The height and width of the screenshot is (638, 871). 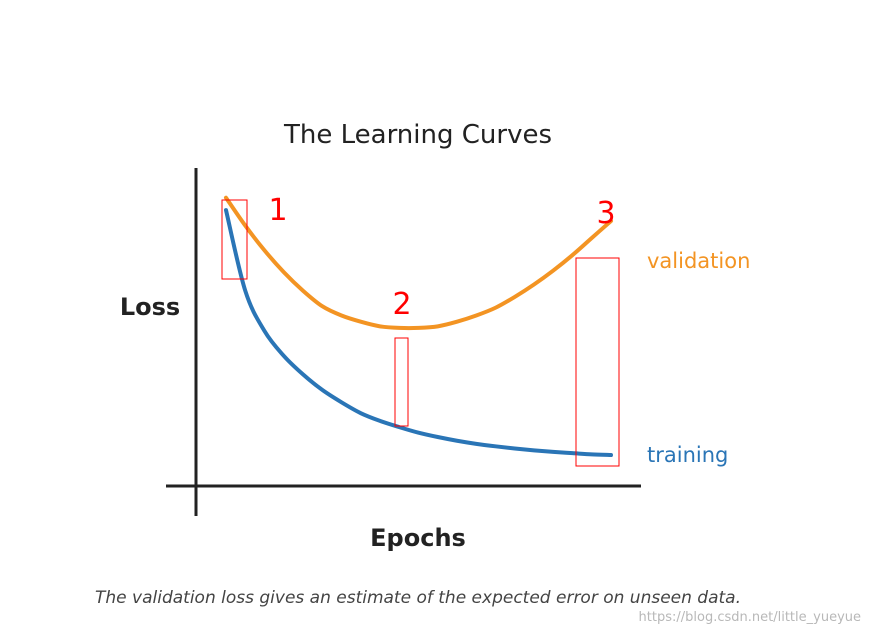 What do you see at coordinates (749, 617) in the screenshot?
I see `watermark-url: https://blog.csdn.net/little_yueyue` at bounding box center [749, 617].